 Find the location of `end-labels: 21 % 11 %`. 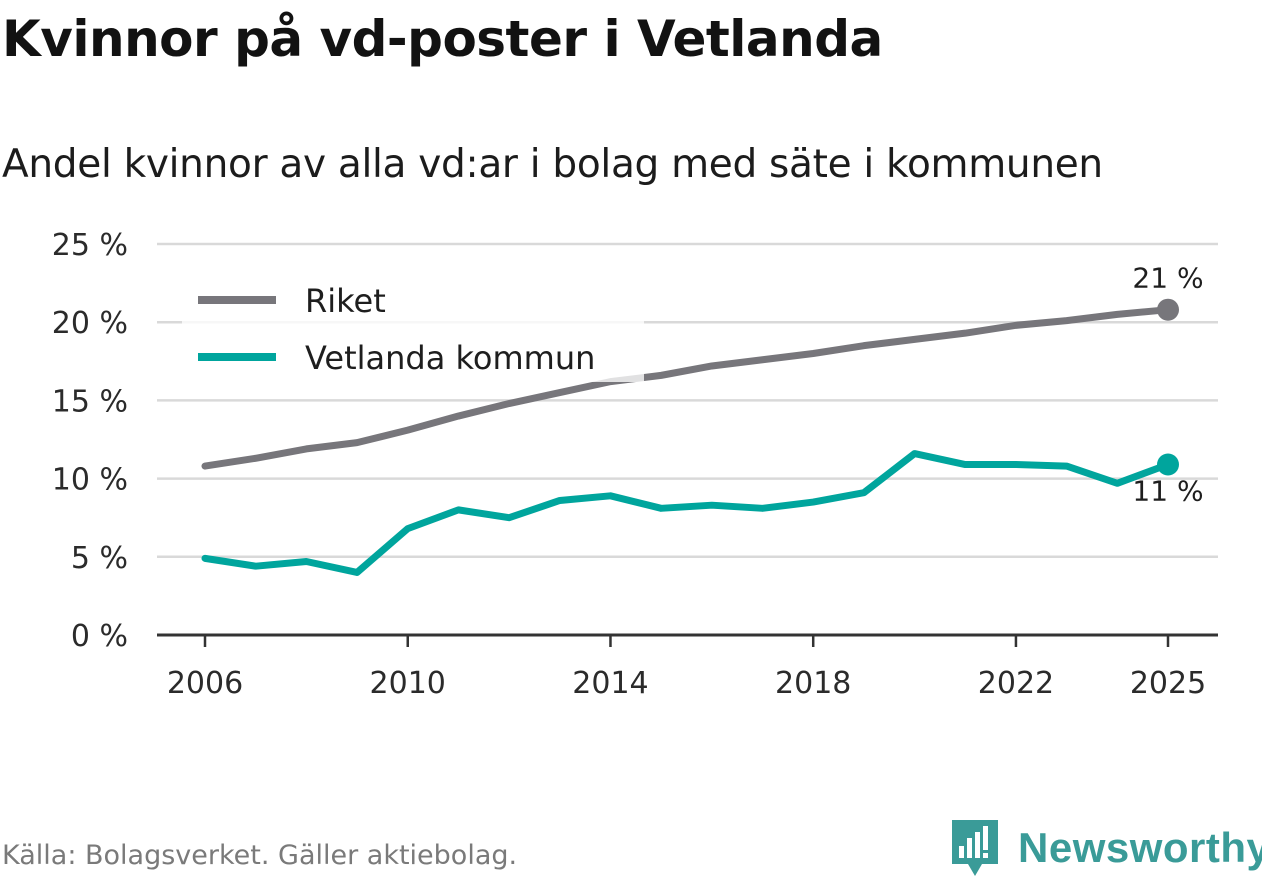

end-labels: 21 % 11 % is located at coordinates (1167, 385).